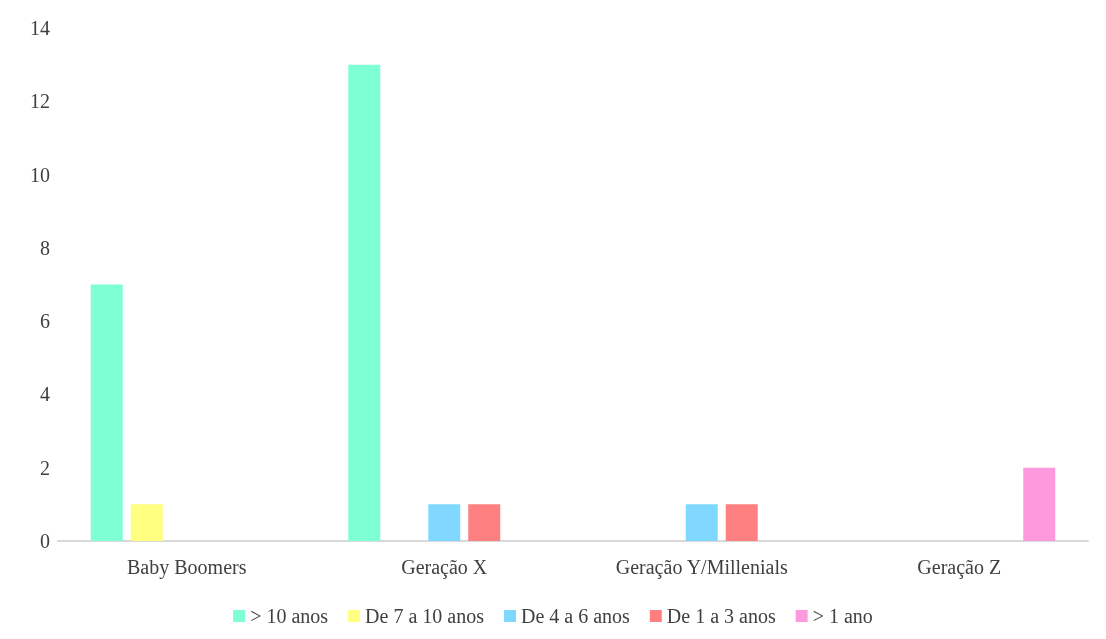 The image size is (1106, 639). What do you see at coordinates (842, 616) in the screenshot?
I see `legend-label: > 1 ano` at bounding box center [842, 616].